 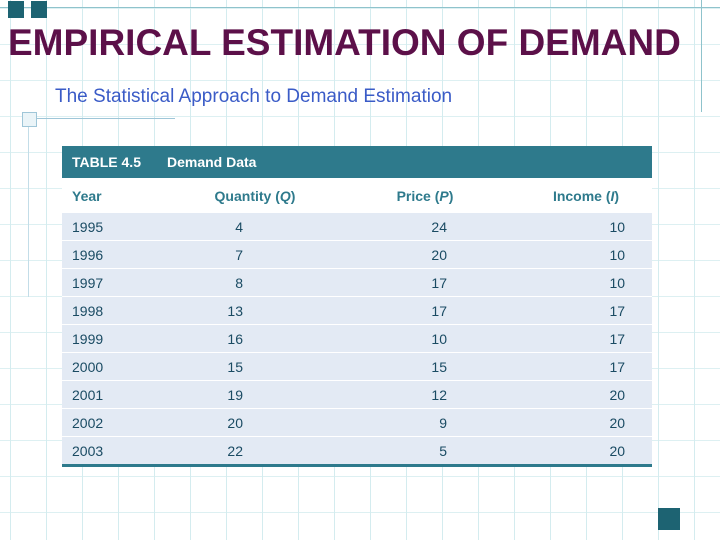 What do you see at coordinates (255, 451) in the screenshot?
I see `table-cell: 22` at bounding box center [255, 451].